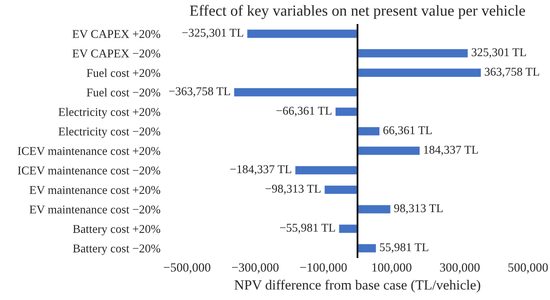  Describe the element at coordinates (123, 72) in the screenshot. I see `y-tick-label: Fuel cost +20%` at that location.